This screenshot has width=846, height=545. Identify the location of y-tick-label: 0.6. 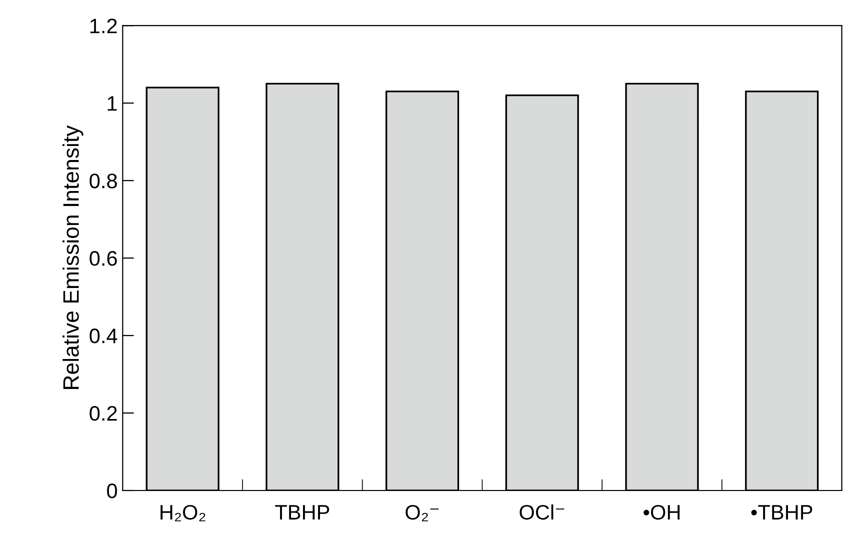
(103, 258).